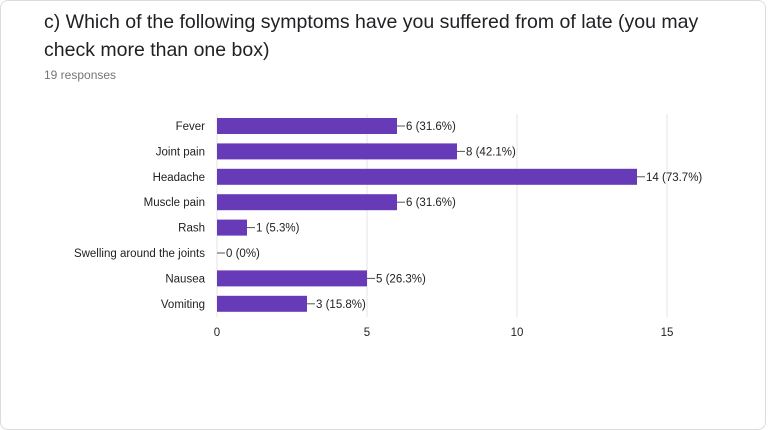  I want to click on data-label: 8 (42.1%), so click(491, 152).